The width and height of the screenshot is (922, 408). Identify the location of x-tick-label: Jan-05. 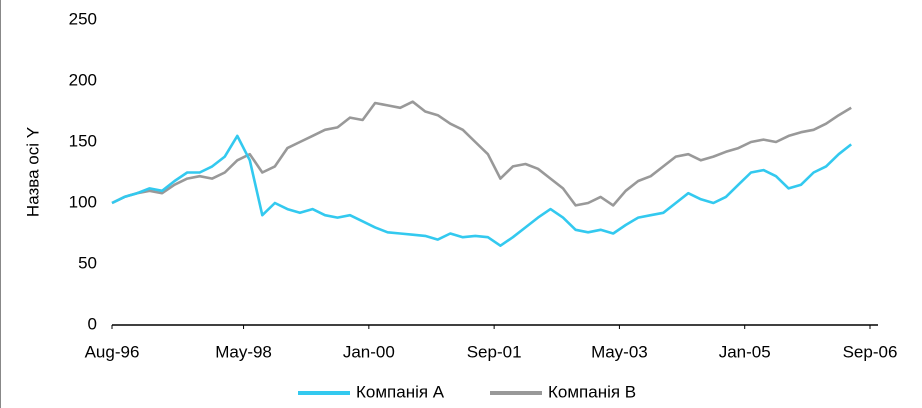
(745, 351).